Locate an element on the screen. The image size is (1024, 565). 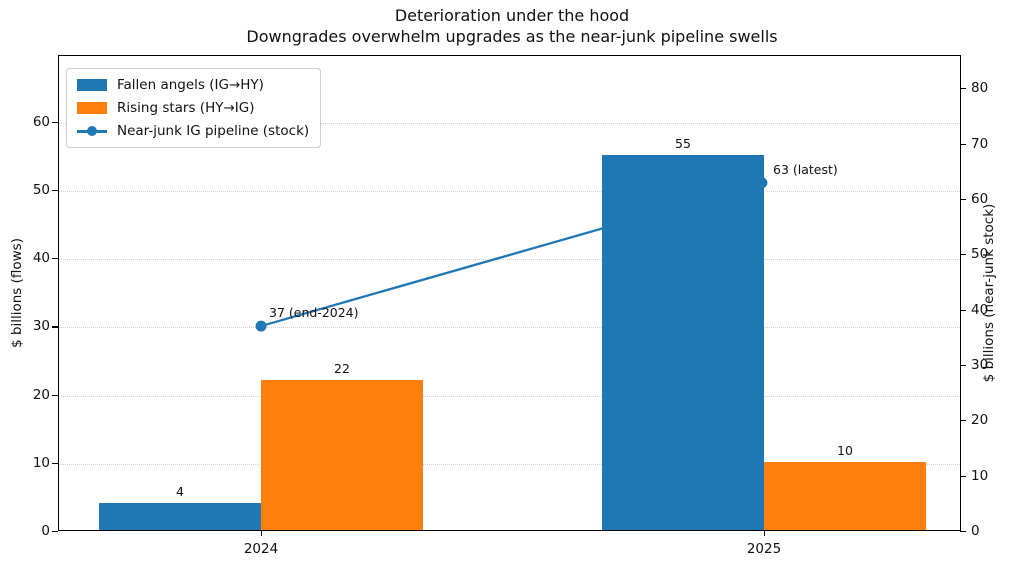
fallen_angels-swatch-icon is located at coordinates (92, 85).